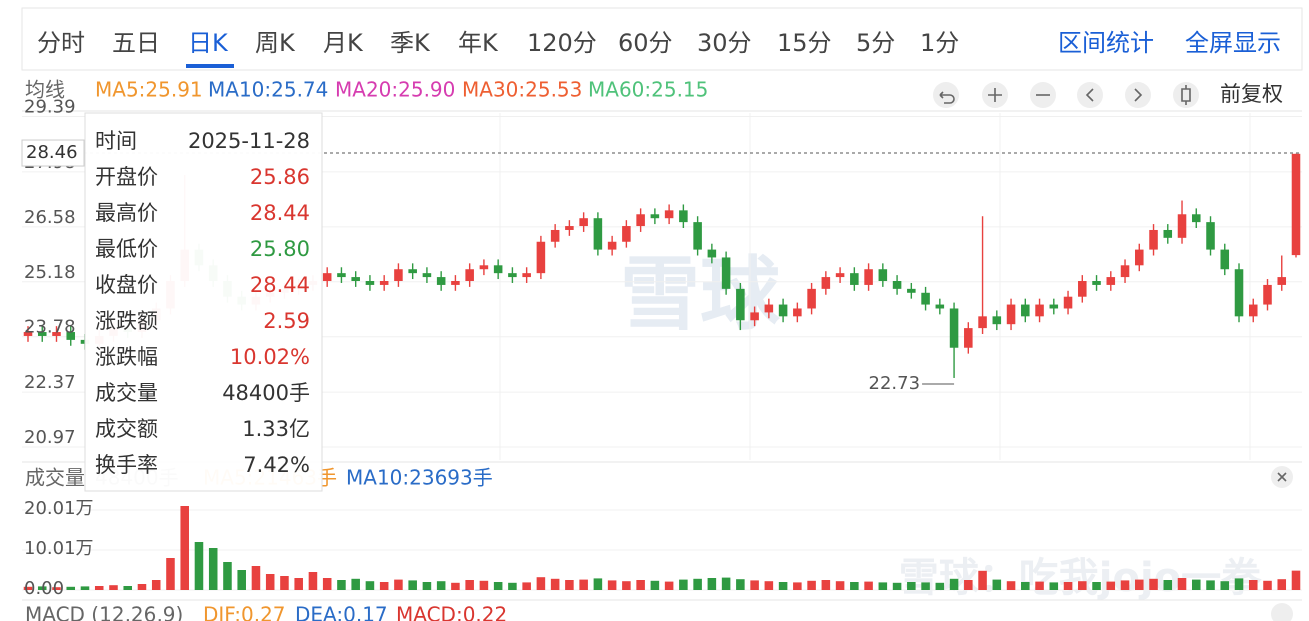  I want to click on right-button, so click(1138, 95).